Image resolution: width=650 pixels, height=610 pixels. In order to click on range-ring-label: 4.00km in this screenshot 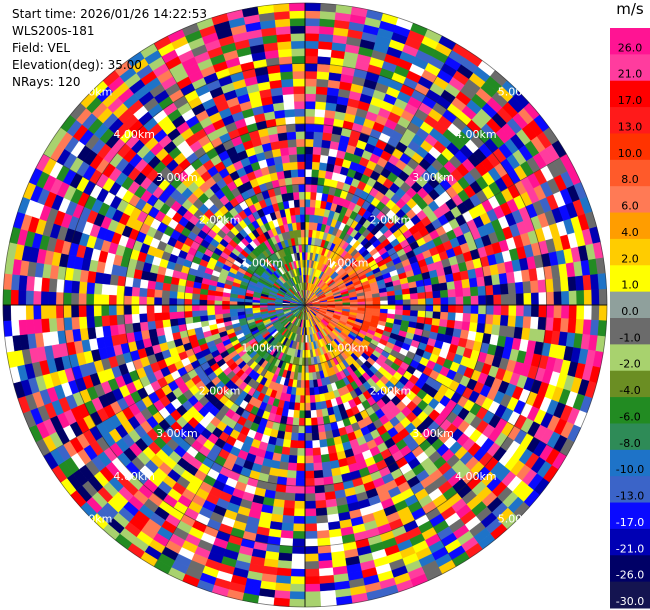, I will do `click(134, 476)`.